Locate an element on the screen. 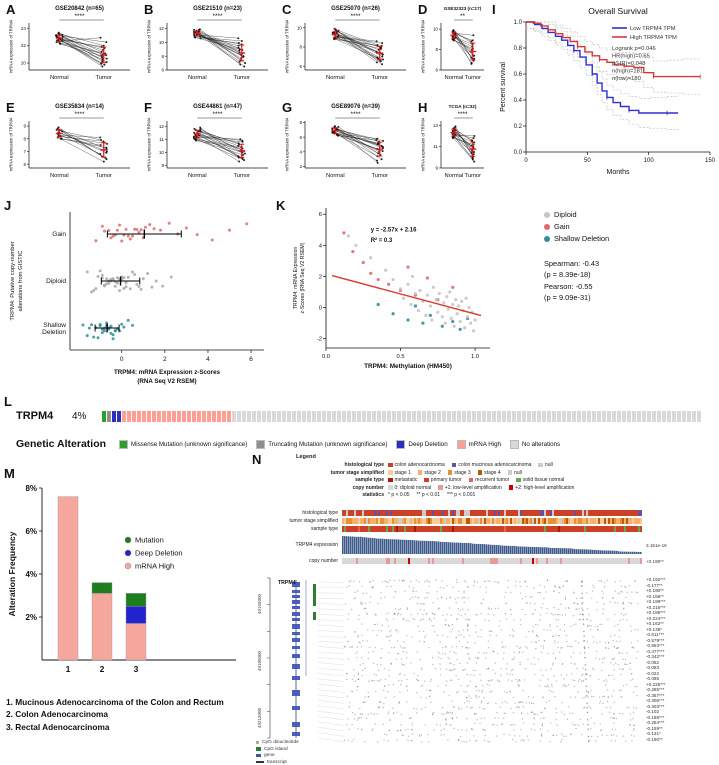 The height and width of the screenshot is (765, 719). svg-text: 4 is located at coordinates (321, 246).